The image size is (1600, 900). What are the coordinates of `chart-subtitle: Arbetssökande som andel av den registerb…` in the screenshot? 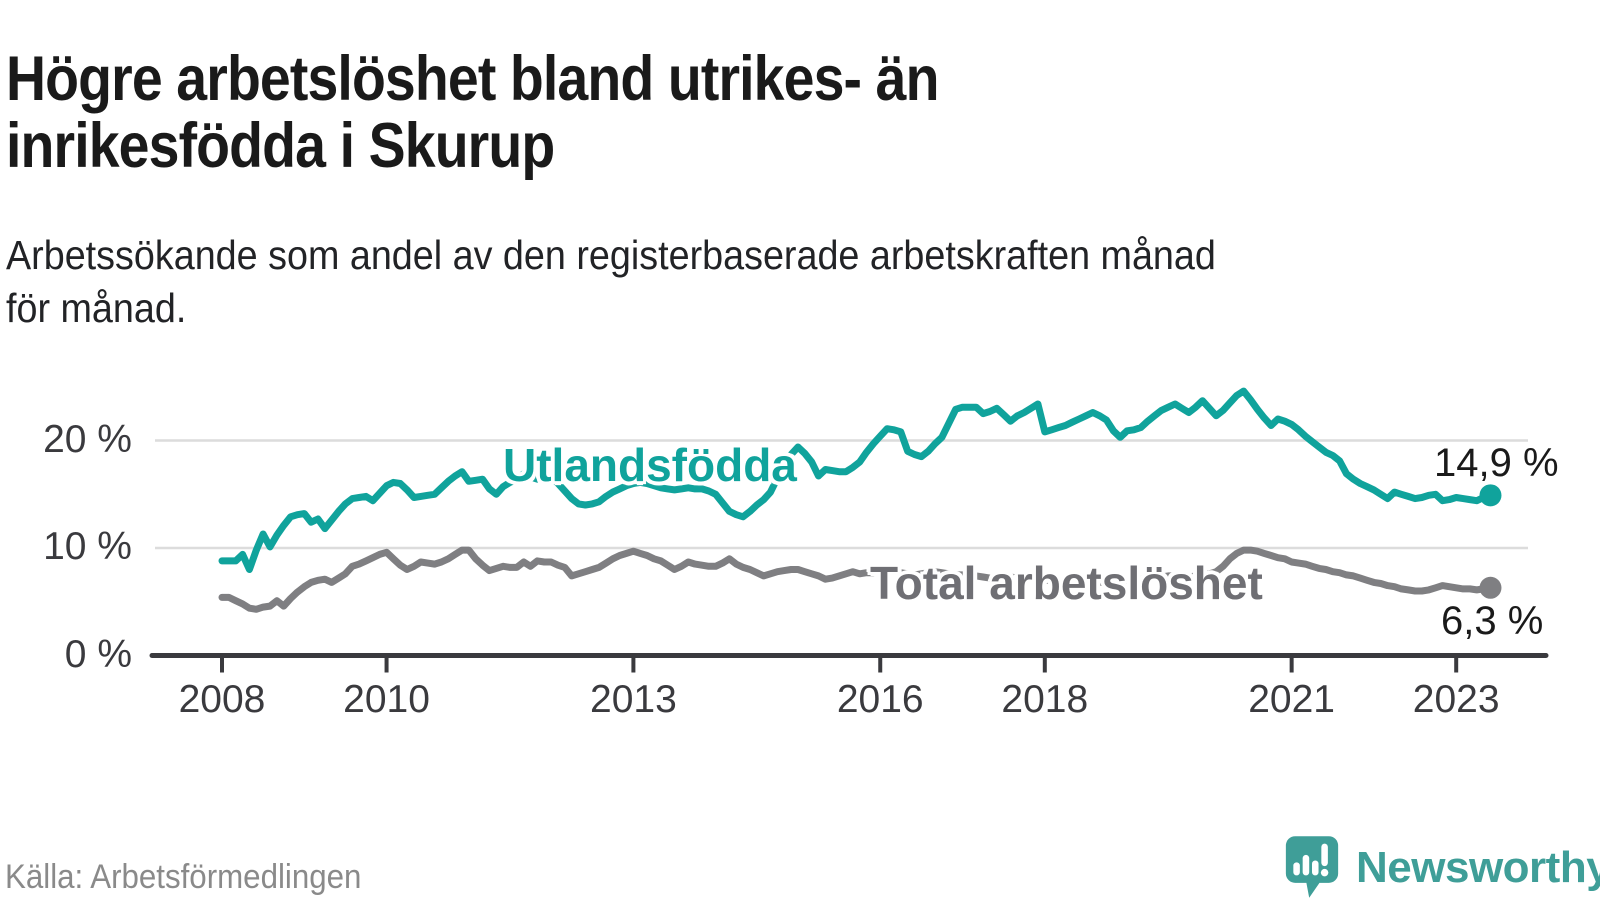 It's located at (742, 282).